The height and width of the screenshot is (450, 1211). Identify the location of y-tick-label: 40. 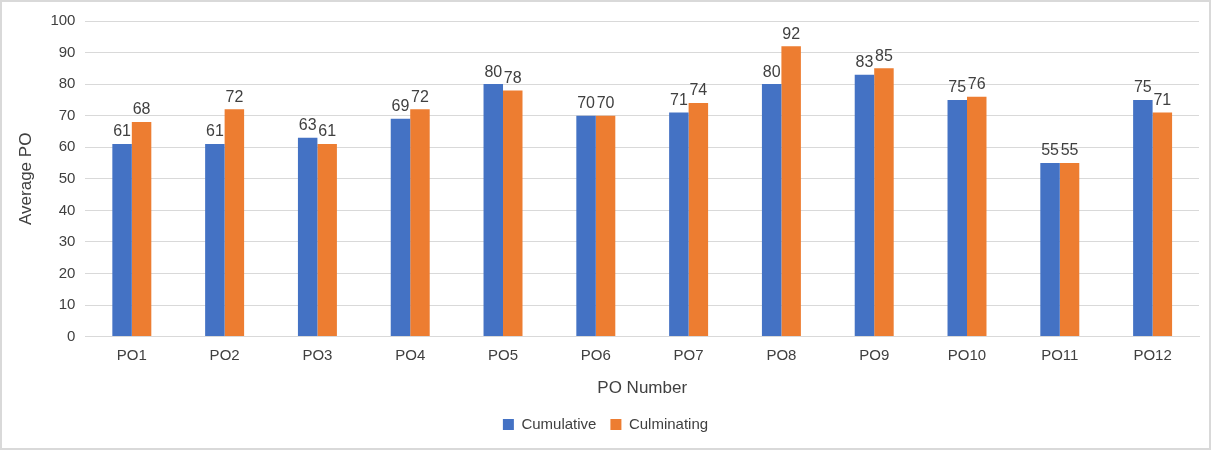
(67, 209).